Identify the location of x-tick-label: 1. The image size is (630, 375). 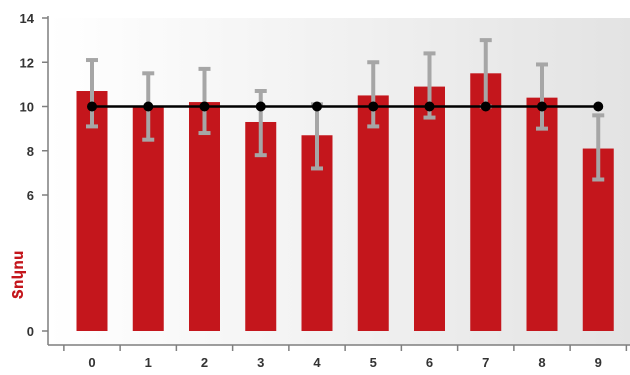
(148, 362).